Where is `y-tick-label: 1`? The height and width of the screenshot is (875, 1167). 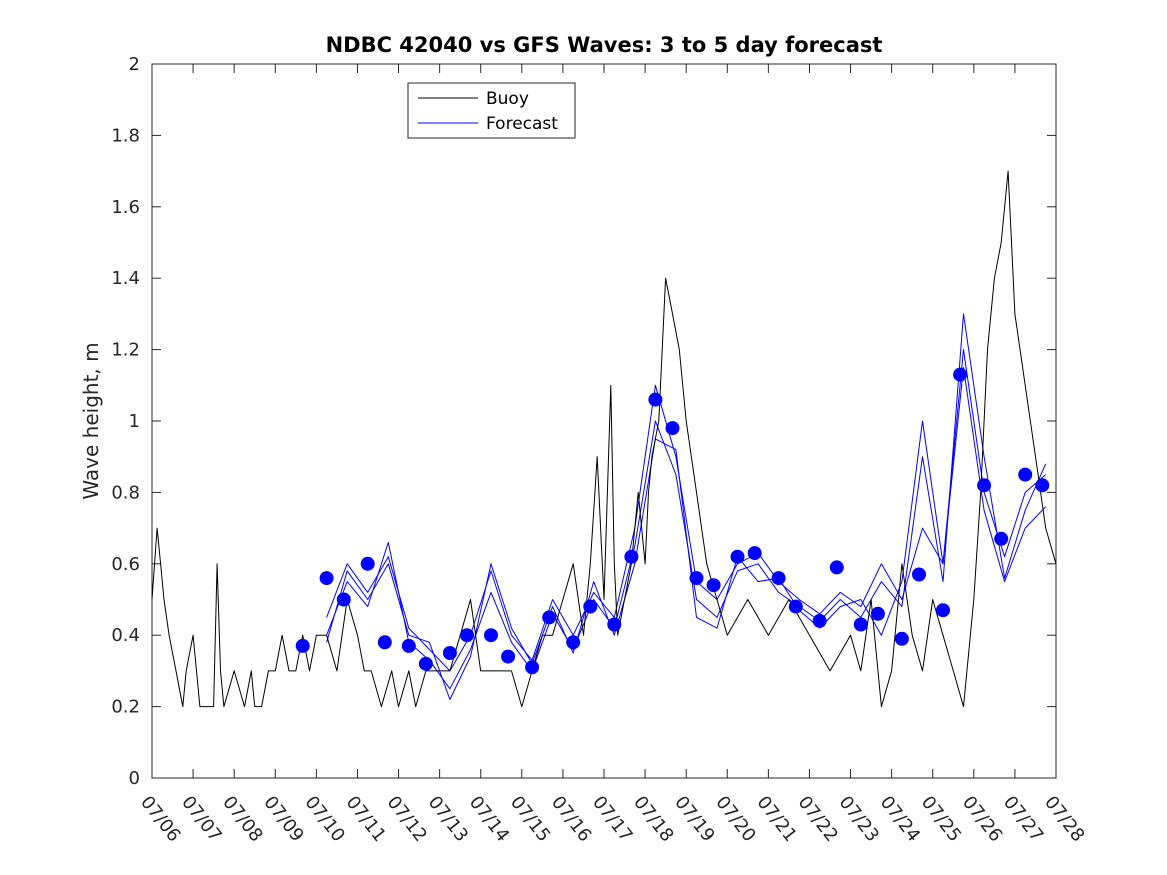
y-tick-label: 1 is located at coordinates (134, 421).